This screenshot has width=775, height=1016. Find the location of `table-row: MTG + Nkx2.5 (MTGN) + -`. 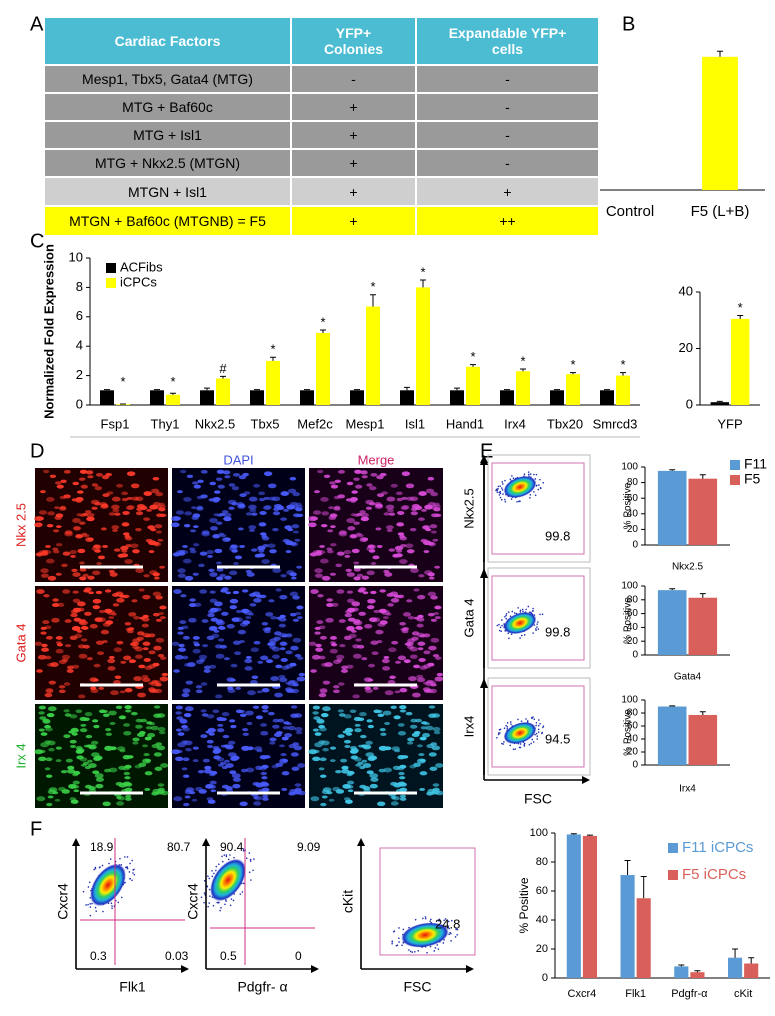

table-row: MTG + Nkx2.5 (MTGN) + - is located at coordinates (322, 163).